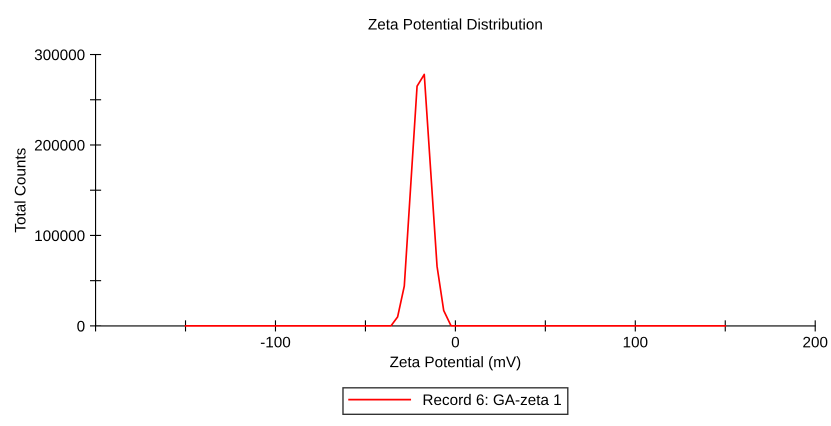 This screenshot has height=426, width=831. I want to click on y-tick-label: 300000, so click(59, 54).